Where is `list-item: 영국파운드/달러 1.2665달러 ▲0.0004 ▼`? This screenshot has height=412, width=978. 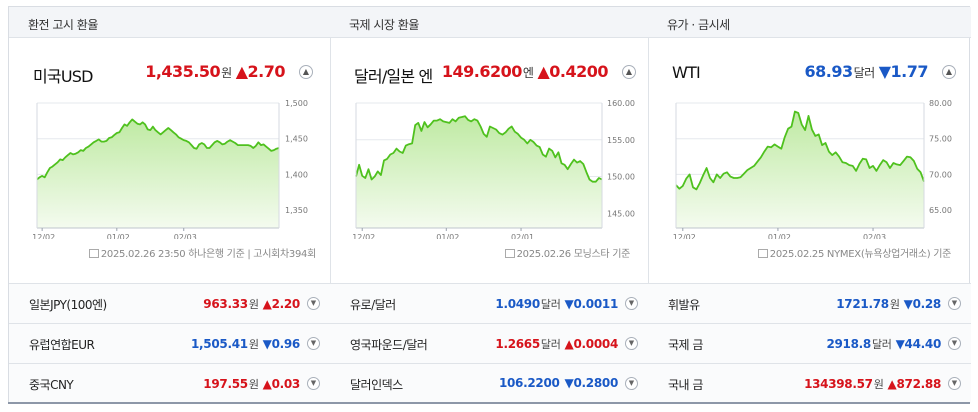 list-item: 영국파운드/달러 1.2665달러 ▲0.0004 ▼ is located at coordinates (489, 343).